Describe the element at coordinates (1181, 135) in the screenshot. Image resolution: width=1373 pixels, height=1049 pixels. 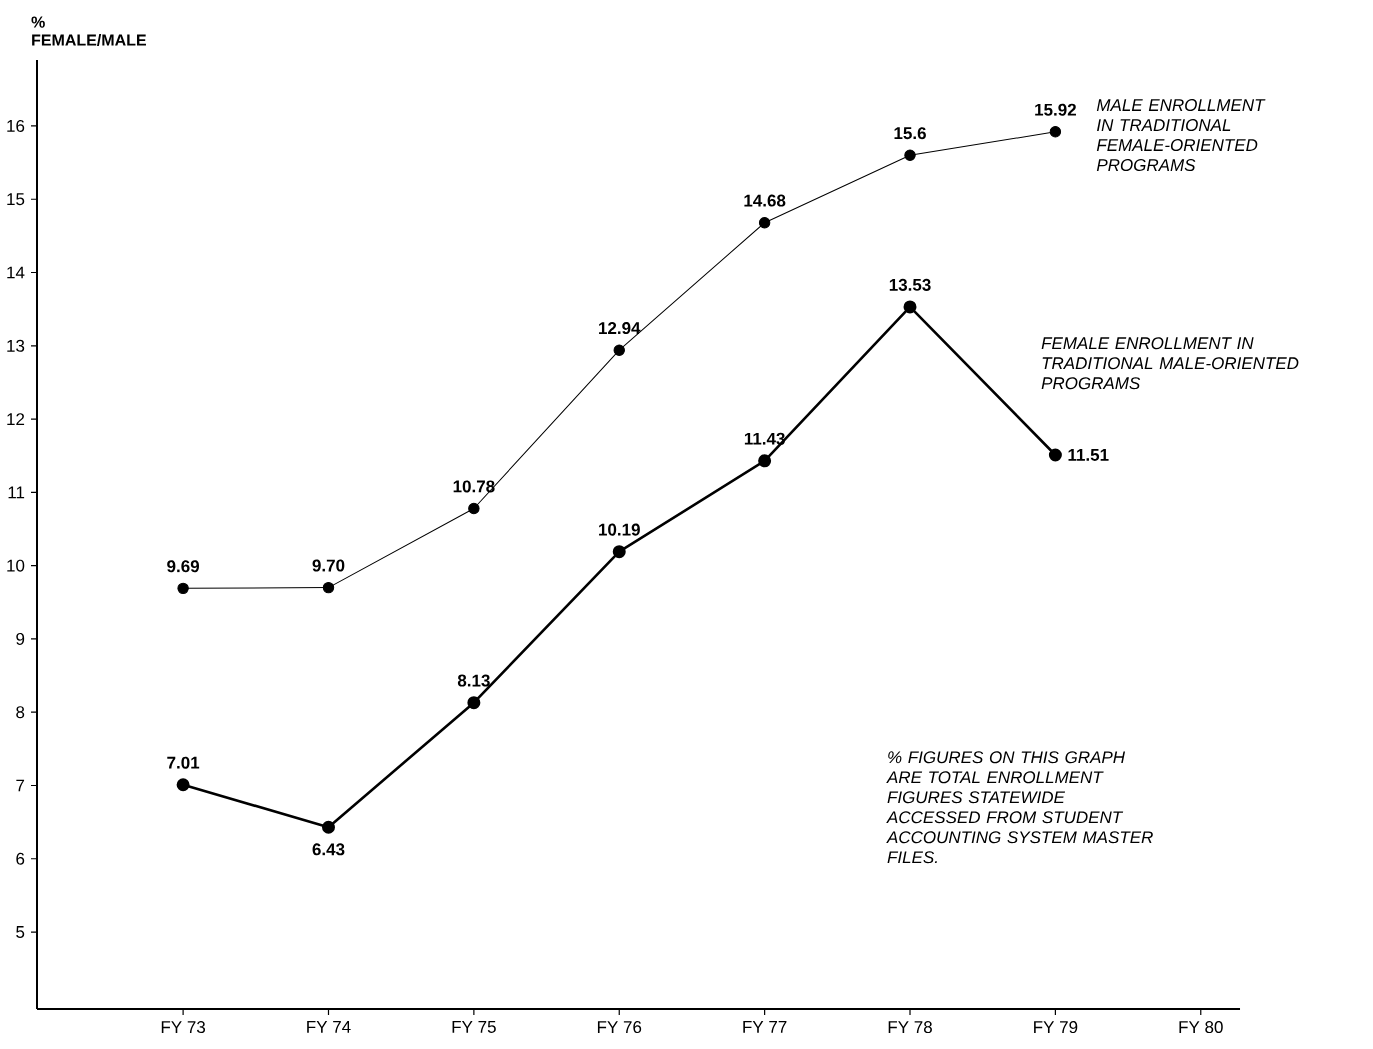
I see `text: MALE ENROLLMENT IN TRADITIONAL FEMALE-ORIENTED PROGRAMS` at that location.